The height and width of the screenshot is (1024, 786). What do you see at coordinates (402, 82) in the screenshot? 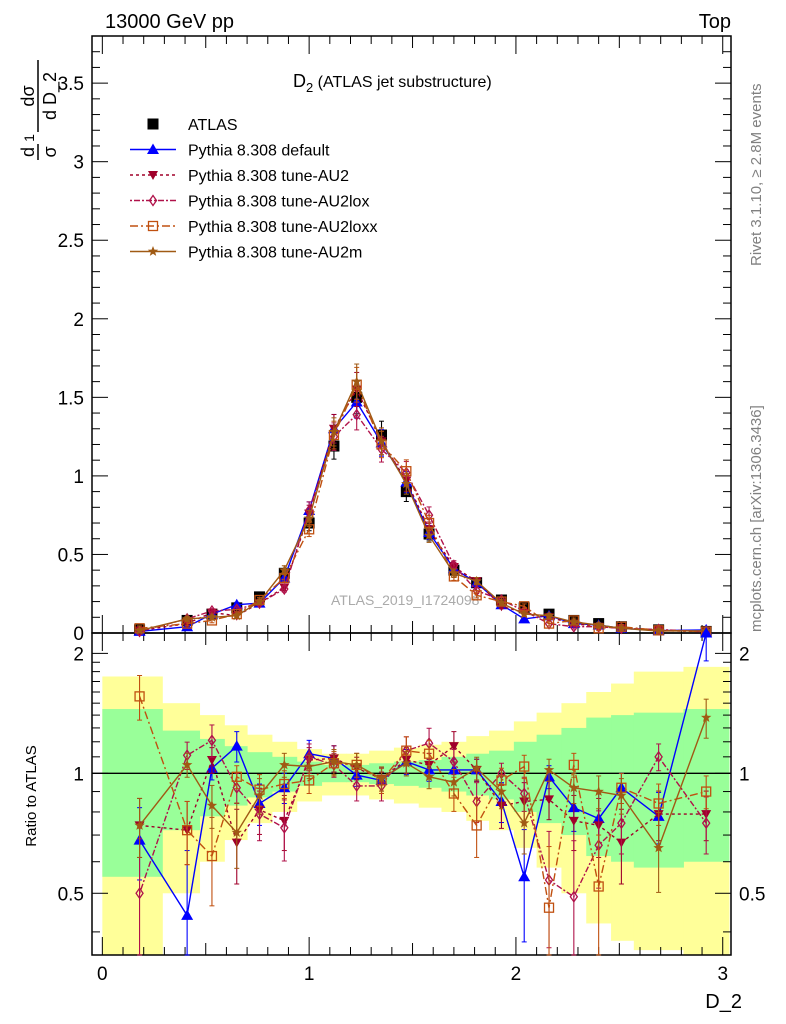
I see `main-plot-title-rest: (ATLAS jet substructure)` at bounding box center [402, 82].